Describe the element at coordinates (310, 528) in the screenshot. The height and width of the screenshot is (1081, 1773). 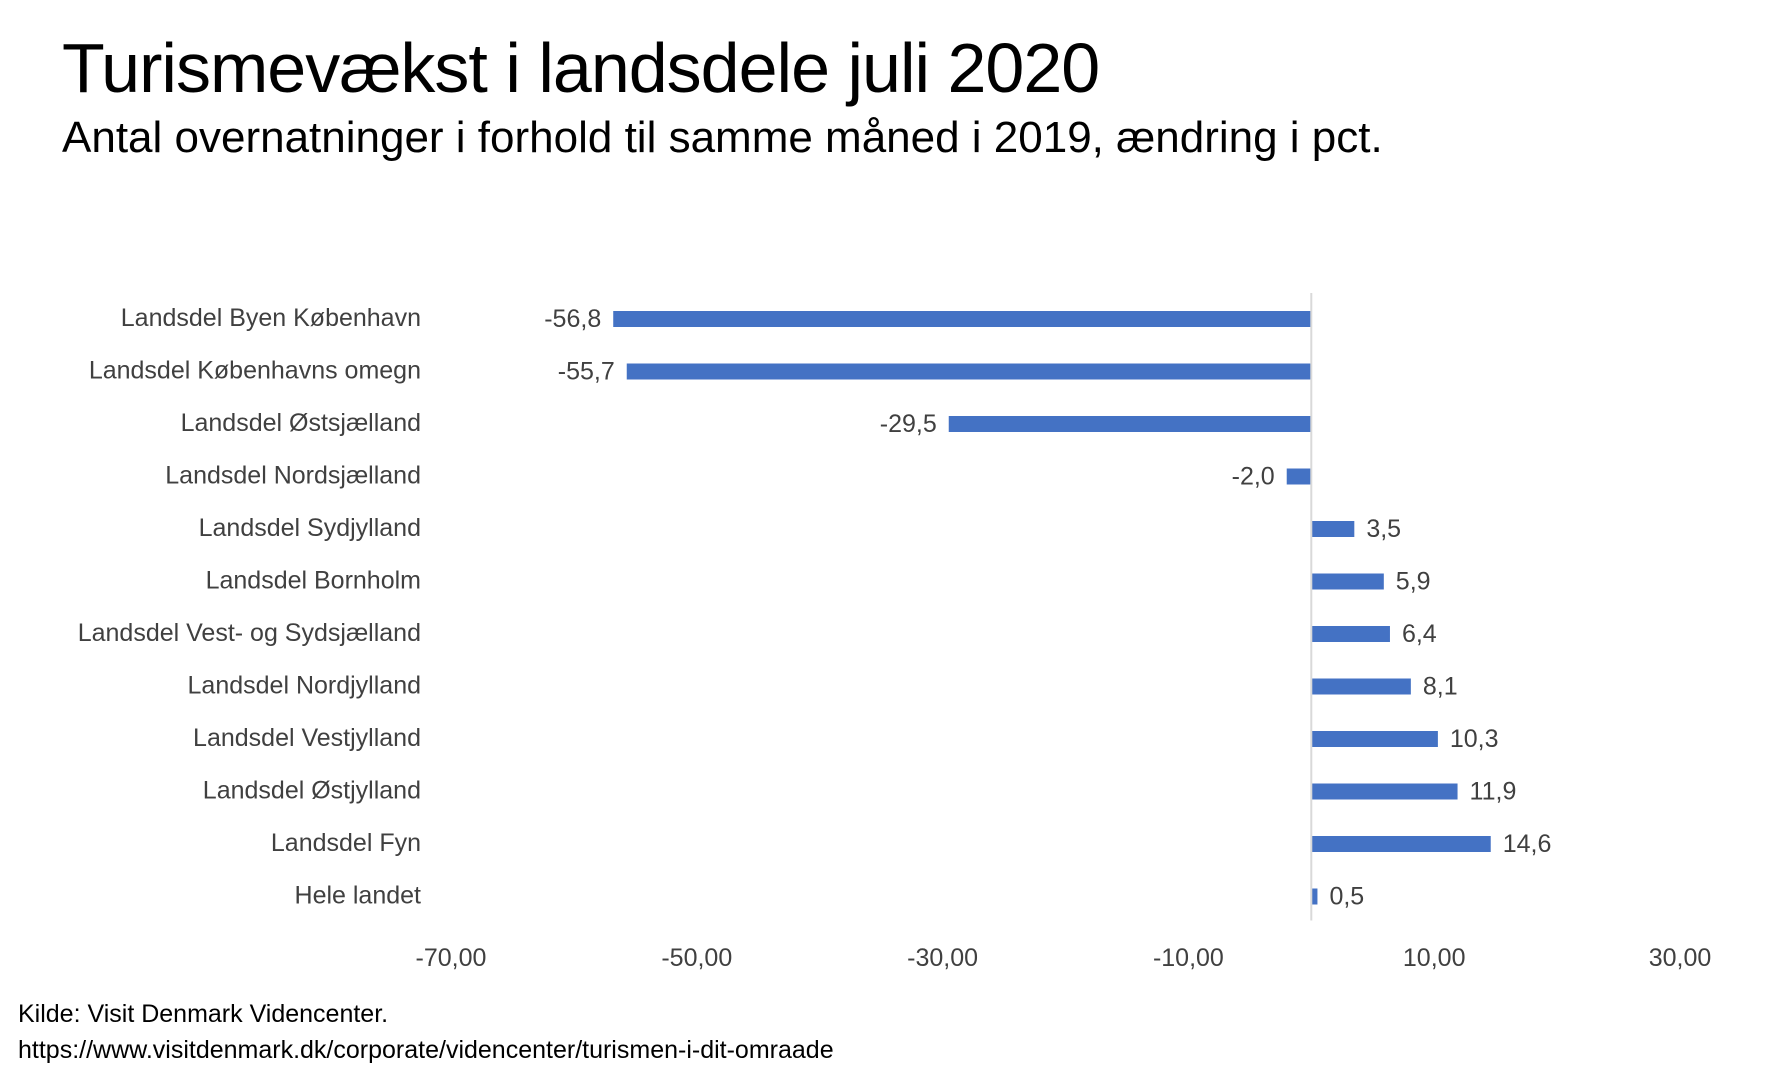
I see `category-label: Landsdel Sydjylland` at that location.